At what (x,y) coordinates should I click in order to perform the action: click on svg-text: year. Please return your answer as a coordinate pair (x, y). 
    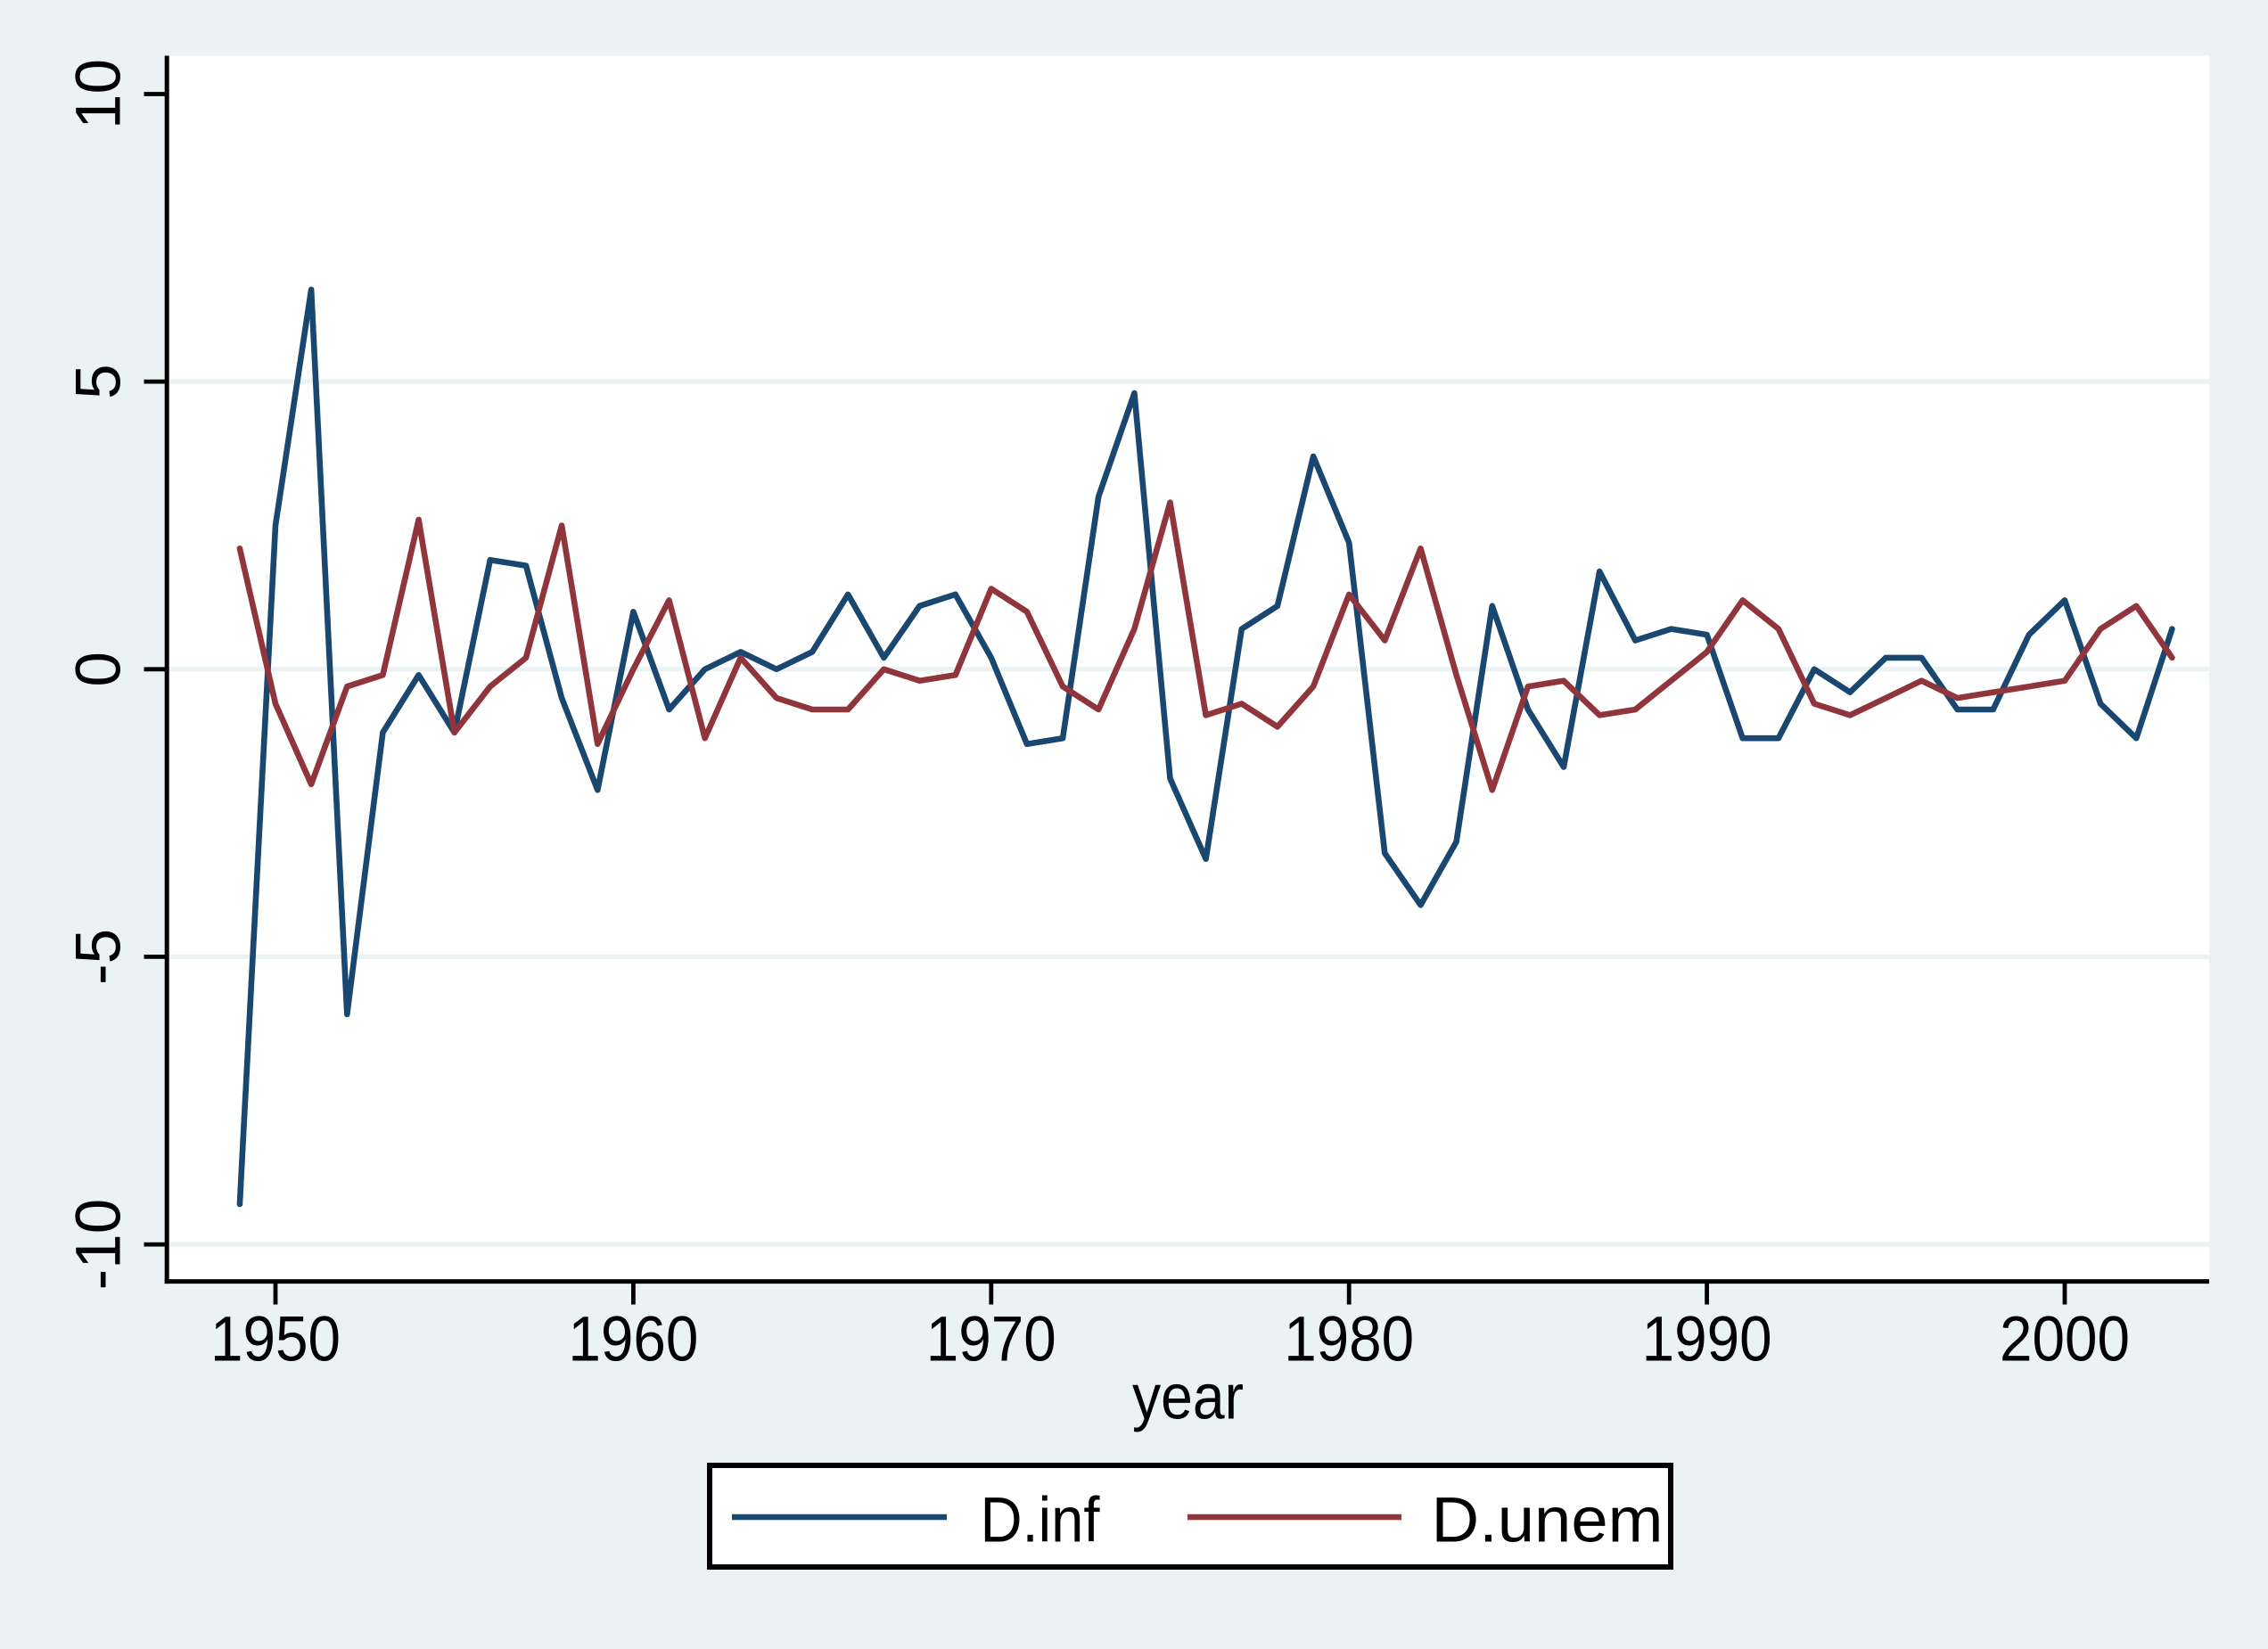
    Looking at the image, I should click on (1188, 1398).